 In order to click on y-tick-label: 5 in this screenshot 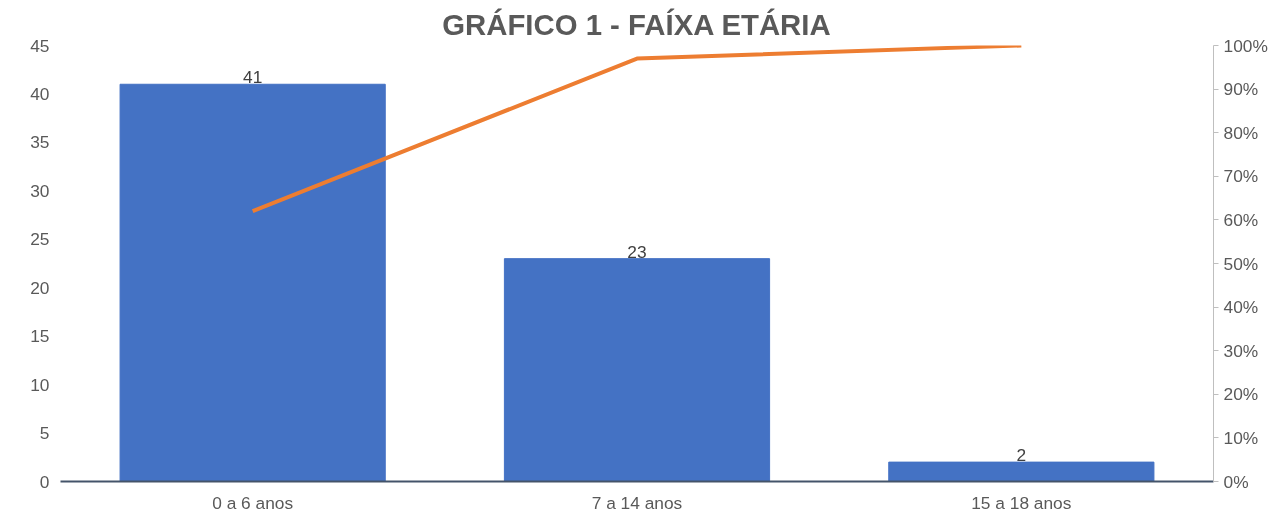, I will do `click(44, 433)`.